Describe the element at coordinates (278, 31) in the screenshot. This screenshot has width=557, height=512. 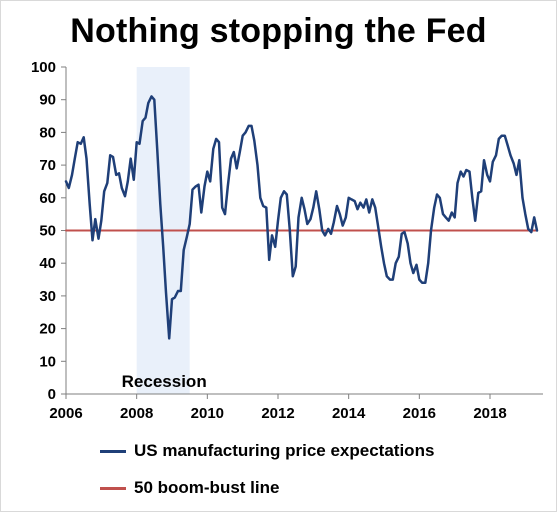
I see `chart-title: Nothing stopping the Fed` at that location.